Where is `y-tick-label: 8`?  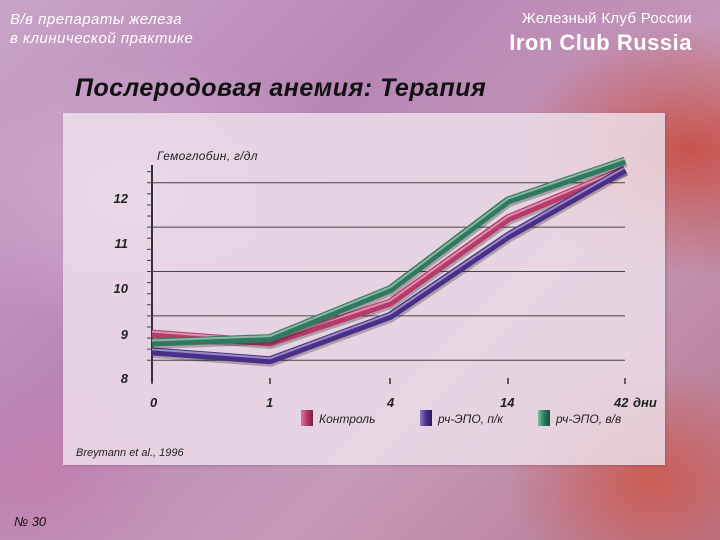
y-tick-label: 8 is located at coordinates (124, 378).